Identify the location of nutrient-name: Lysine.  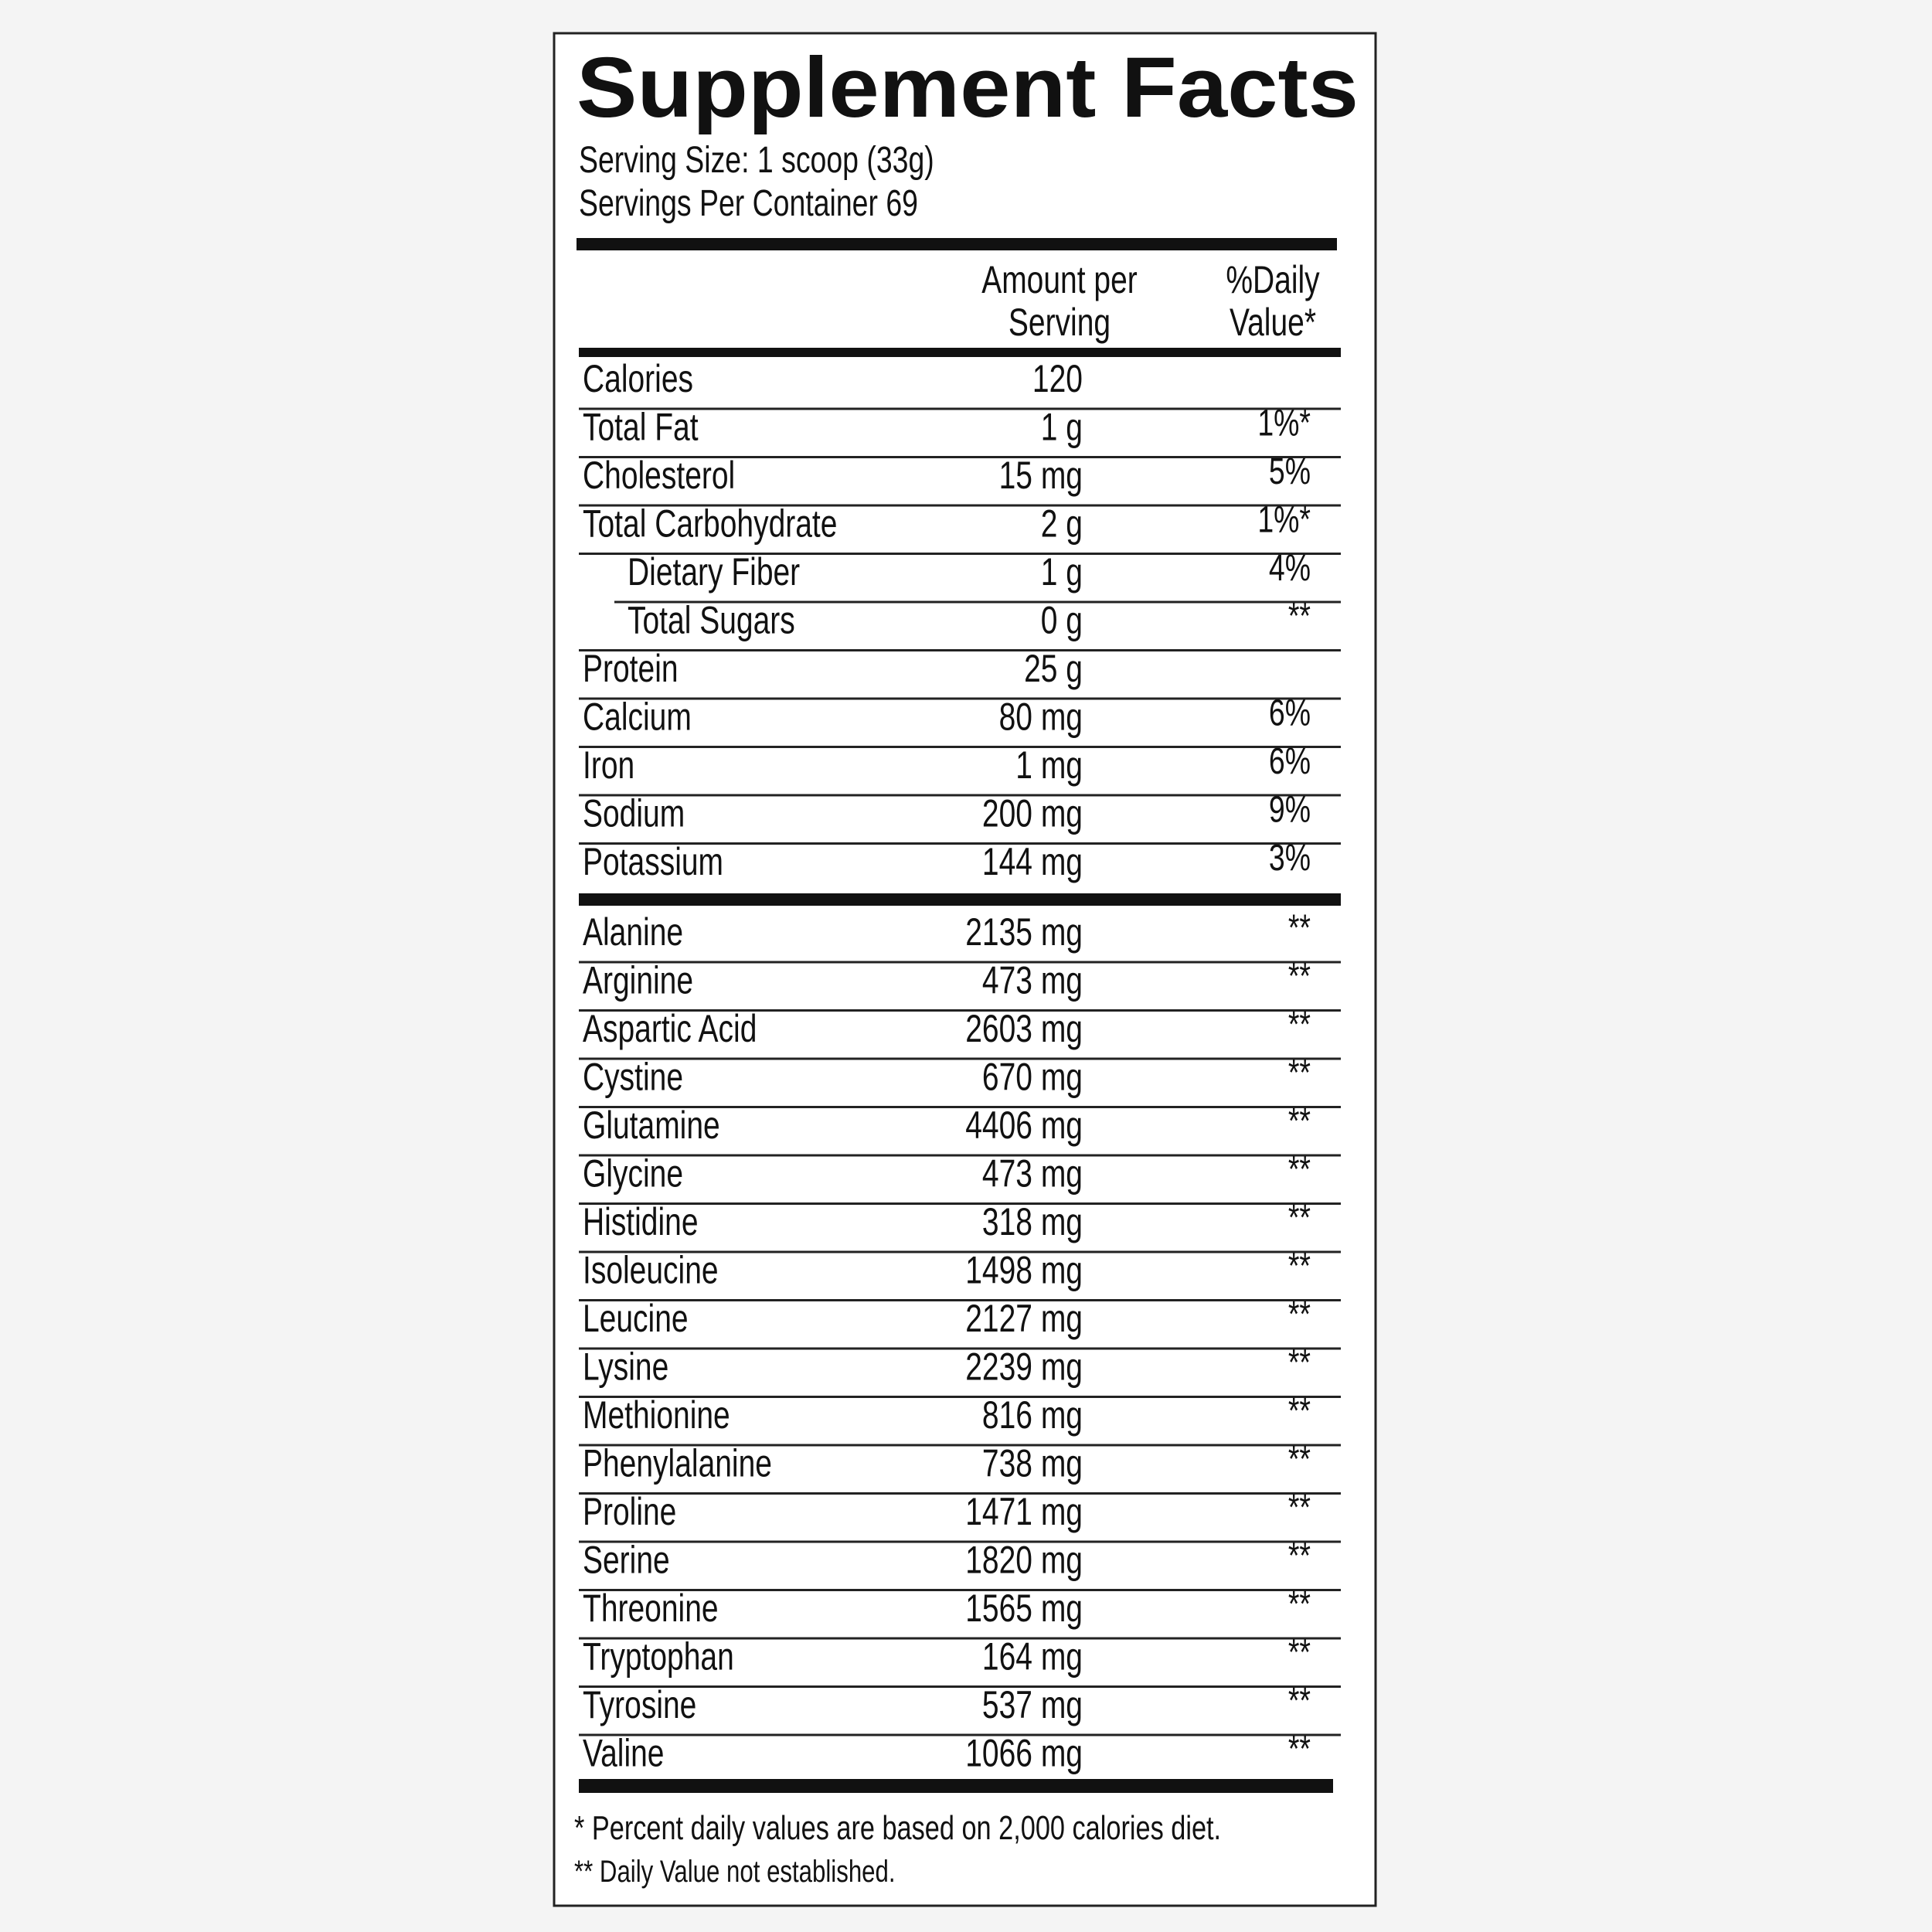
(625, 1367).